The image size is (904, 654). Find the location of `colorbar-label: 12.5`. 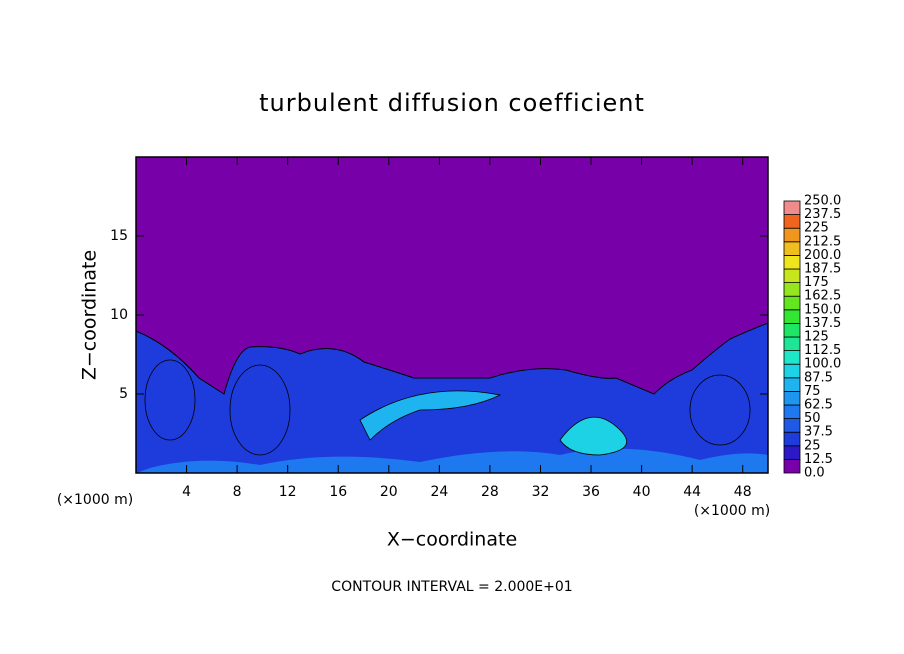

colorbar-label: 12.5 is located at coordinates (818, 459).